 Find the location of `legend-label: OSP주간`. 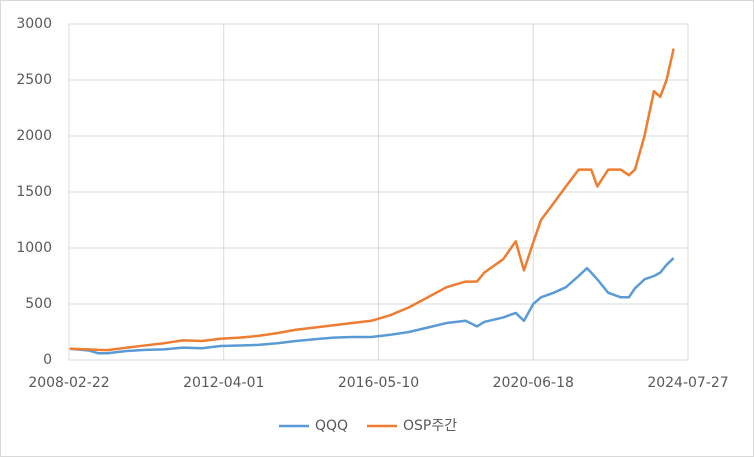

legend-label: OSP주간 is located at coordinates (430, 426).